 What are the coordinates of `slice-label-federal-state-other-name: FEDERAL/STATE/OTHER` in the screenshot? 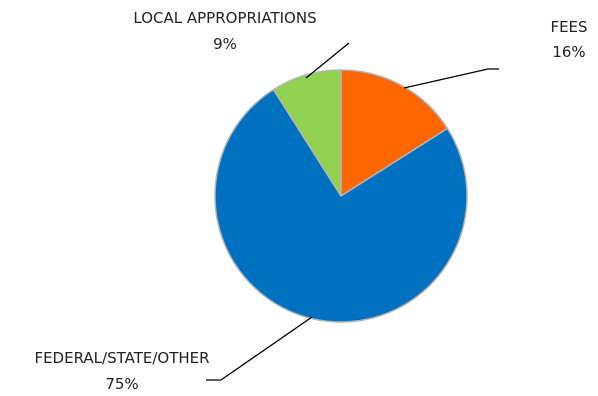 It's located at (121, 358).